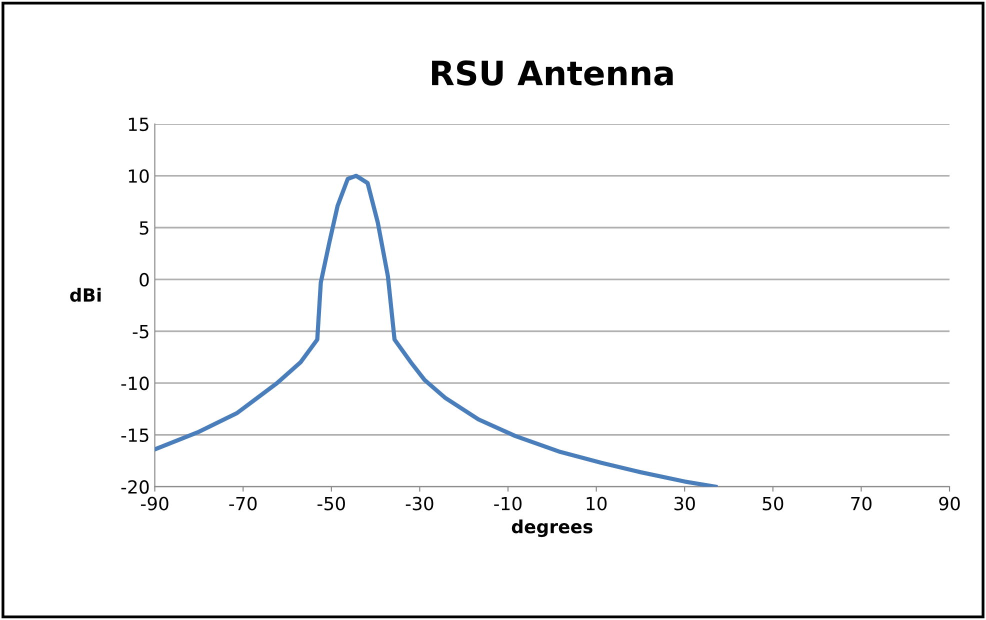 The width and height of the screenshot is (986, 620). What do you see at coordinates (552, 528) in the screenshot?
I see `x-axis-title: degrees` at bounding box center [552, 528].